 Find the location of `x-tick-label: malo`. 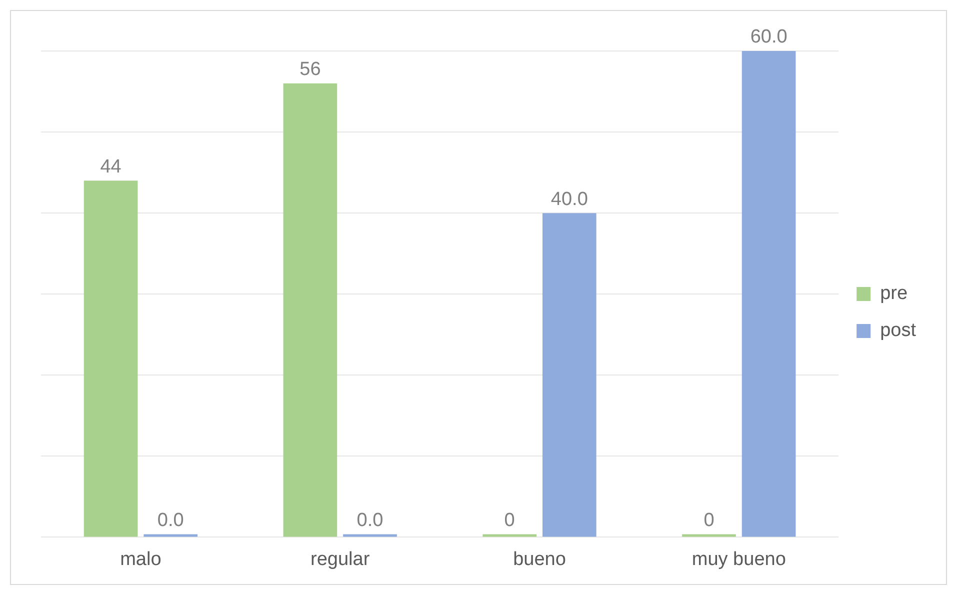

x-tick-label: malo is located at coordinates (141, 559).